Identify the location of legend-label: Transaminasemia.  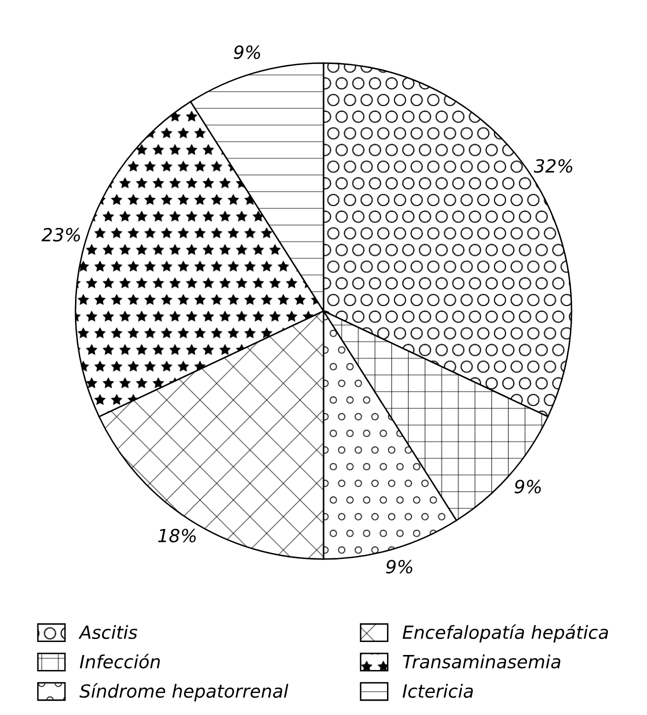
(481, 661).